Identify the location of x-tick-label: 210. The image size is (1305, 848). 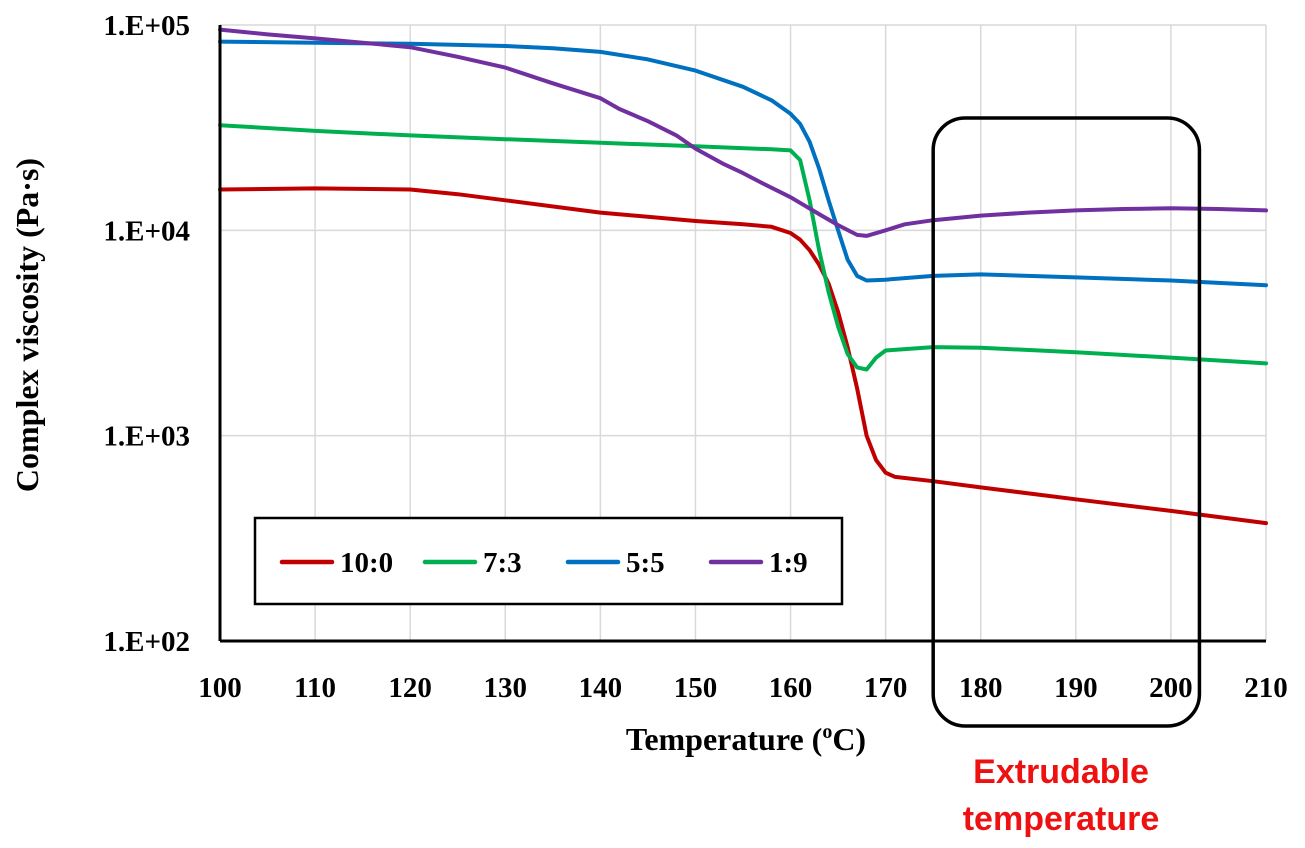
(1266, 688).